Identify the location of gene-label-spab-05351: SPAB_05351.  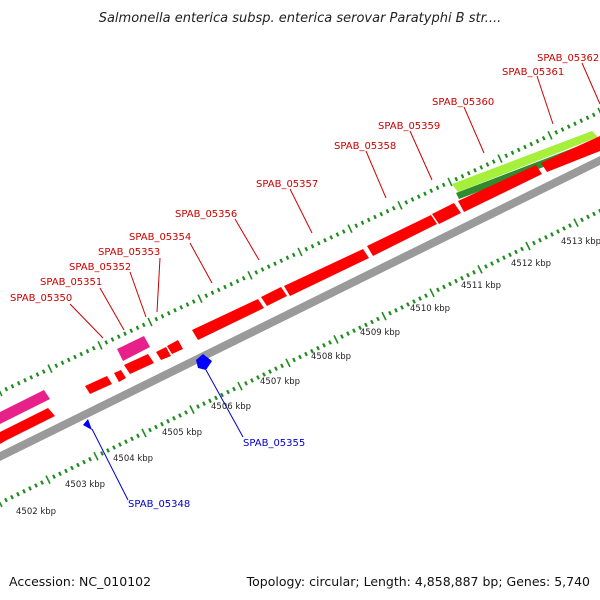
(71, 282).